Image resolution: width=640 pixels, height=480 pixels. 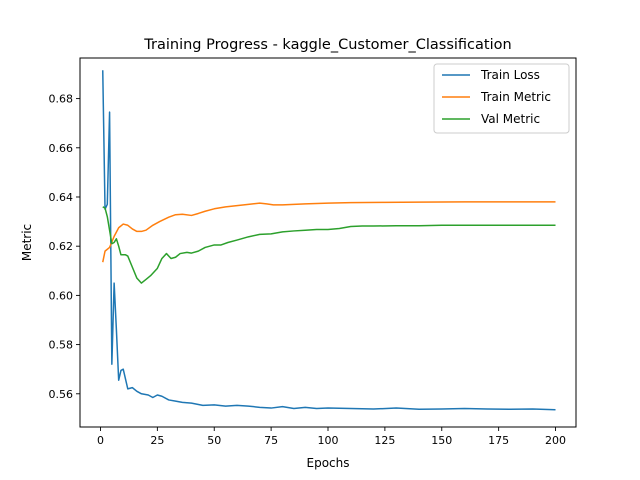 I want to click on legend-box, so click(x=501, y=98).